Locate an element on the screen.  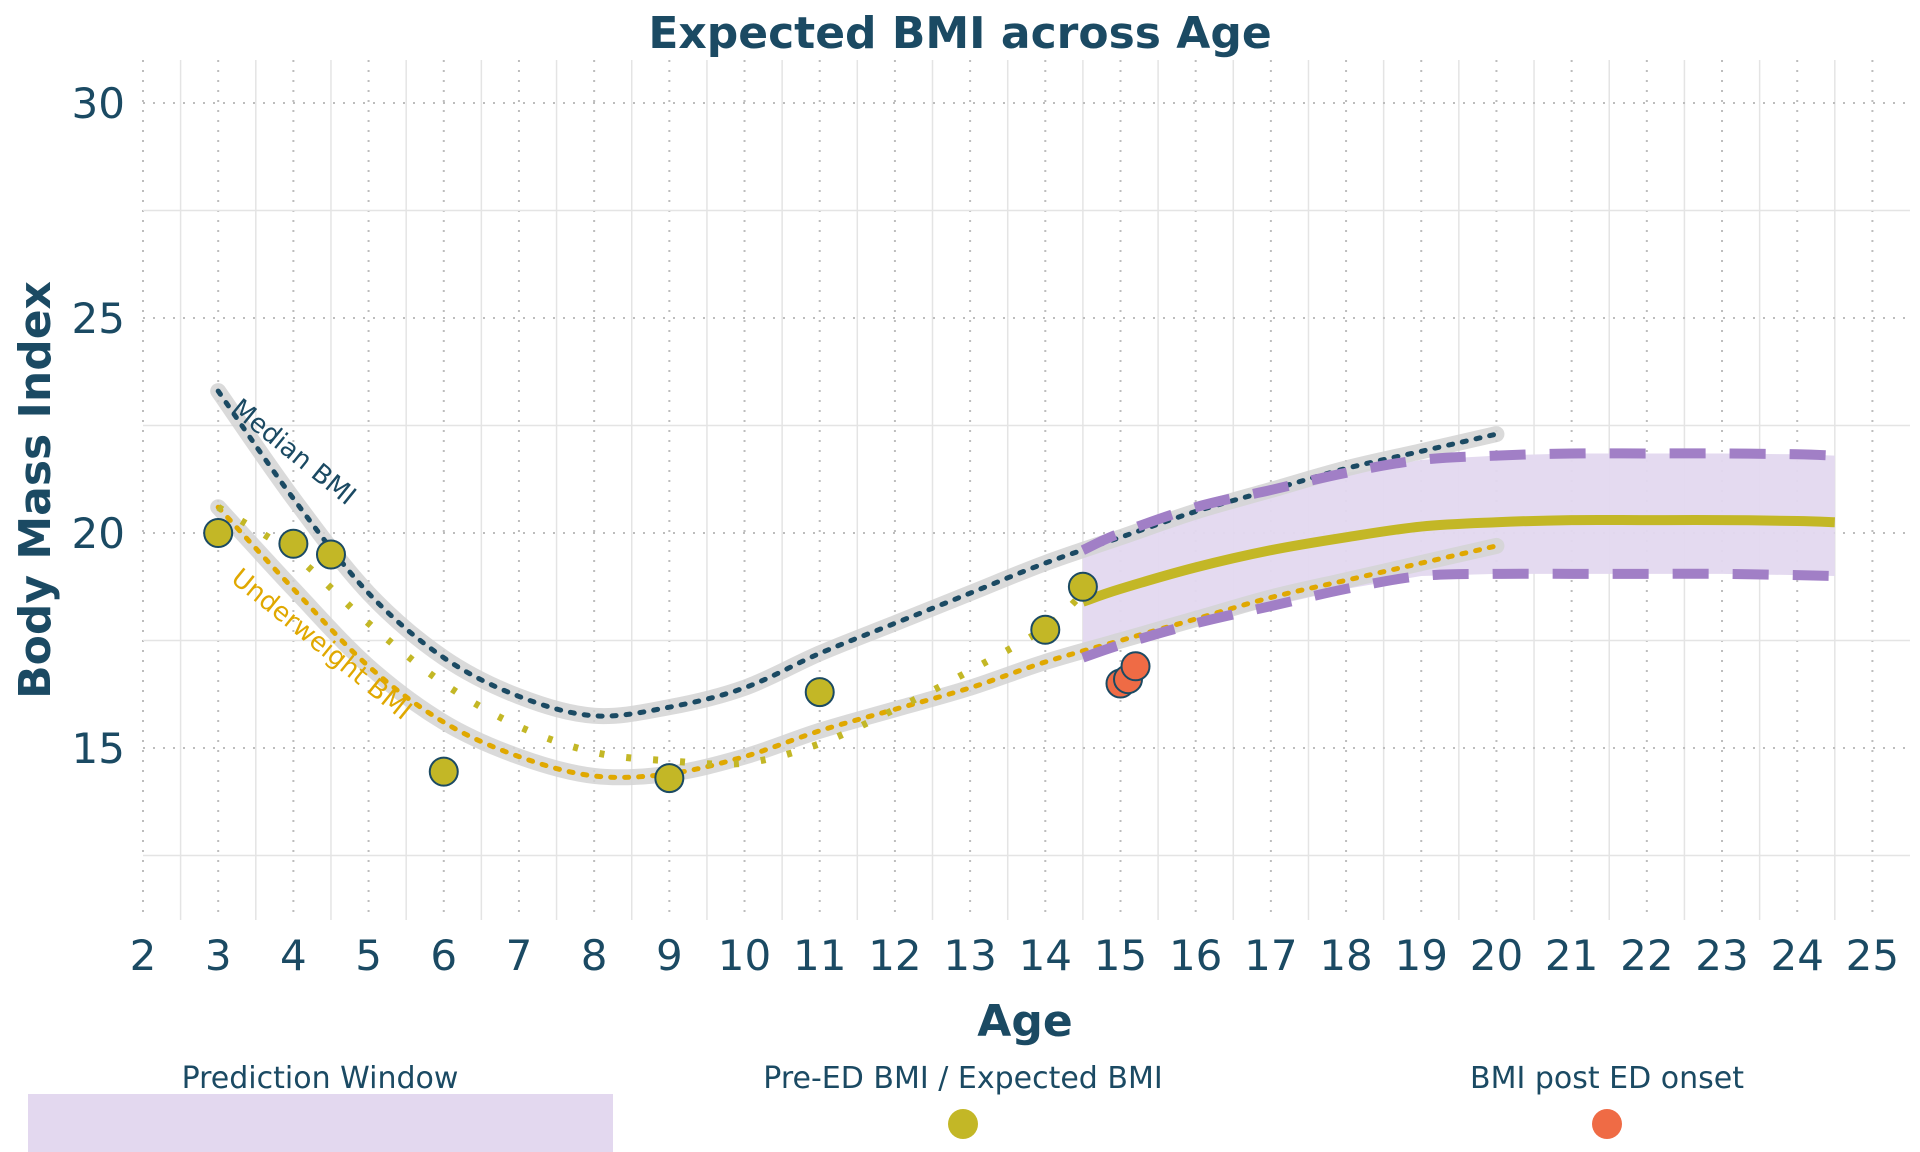
expected-bmi-line is located at coordinates (1458, 560).